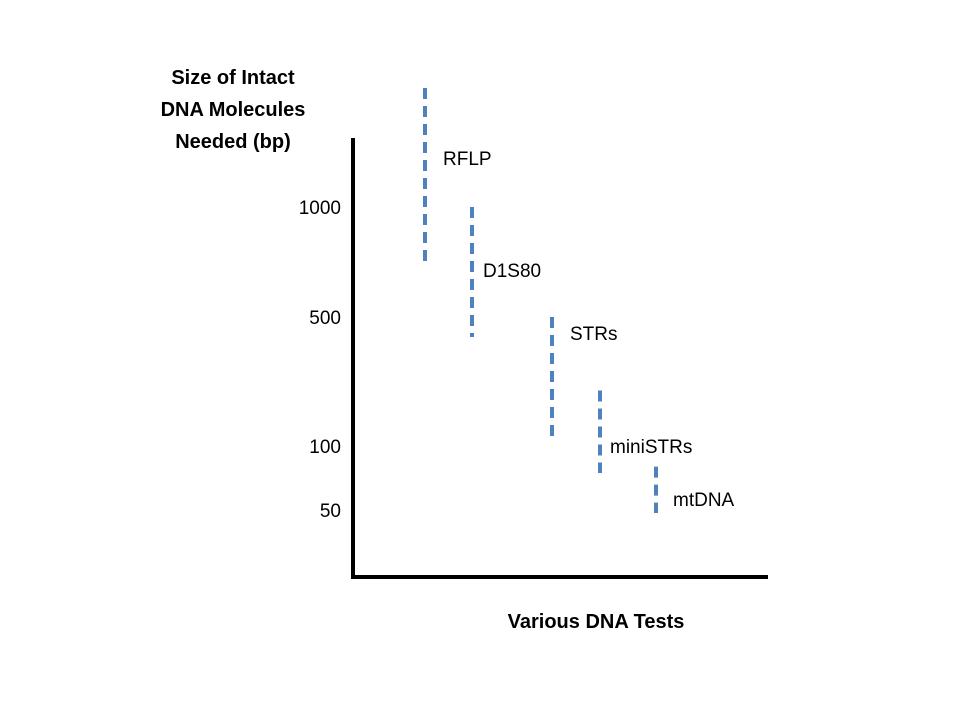 This screenshot has height=720, width=960. I want to click on y-axis-label: Size of Intact DNA Molecules Needed (bp), so click(233, 110).